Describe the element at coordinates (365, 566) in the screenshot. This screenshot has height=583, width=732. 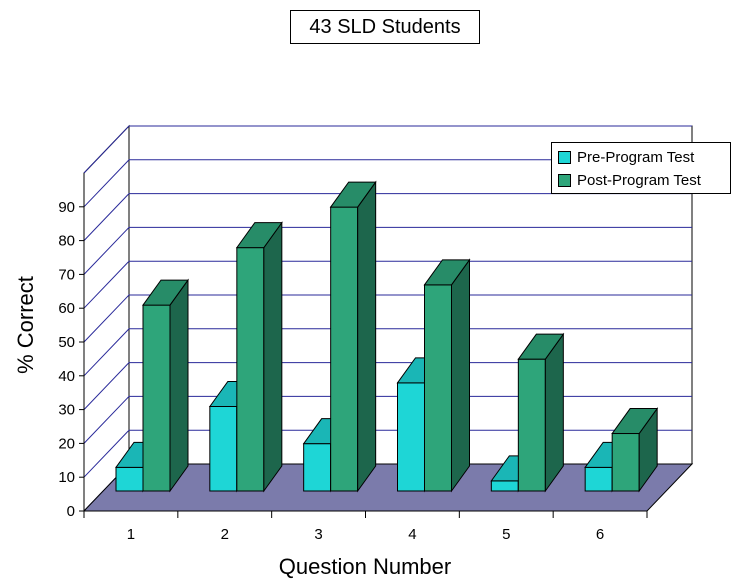
I see `x-axis-label: Question Number` at that location.